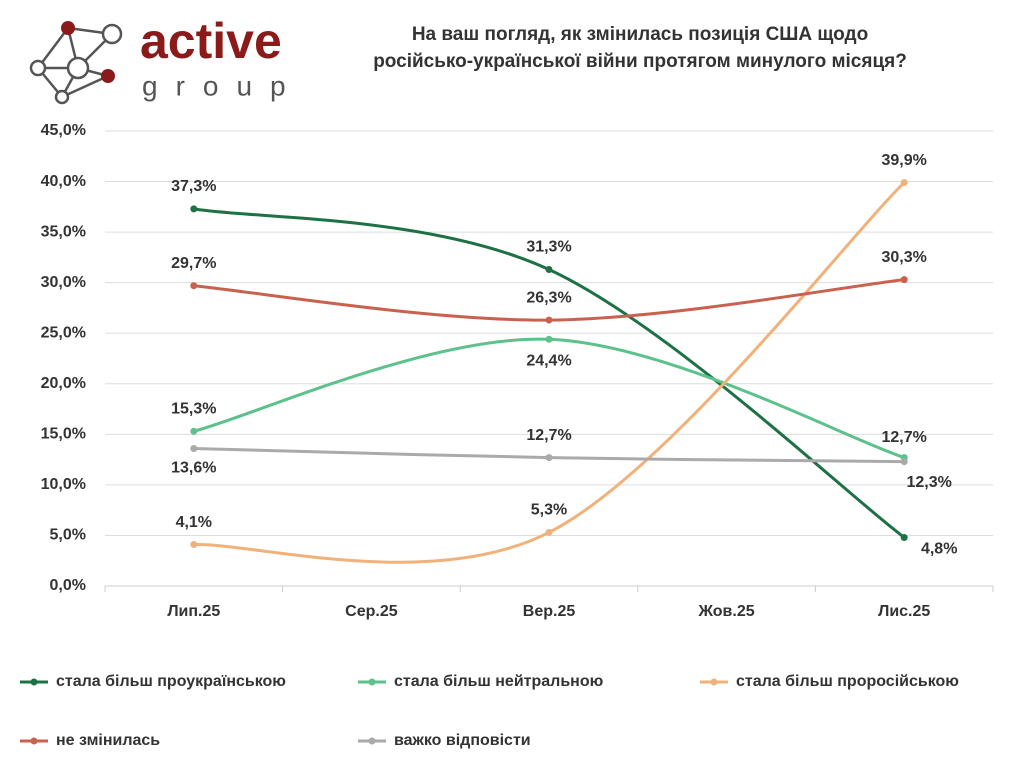  Describe the element at coordinates (63, 181) in the screenshot. I see `y-tick-label: 40,0%` at that location.